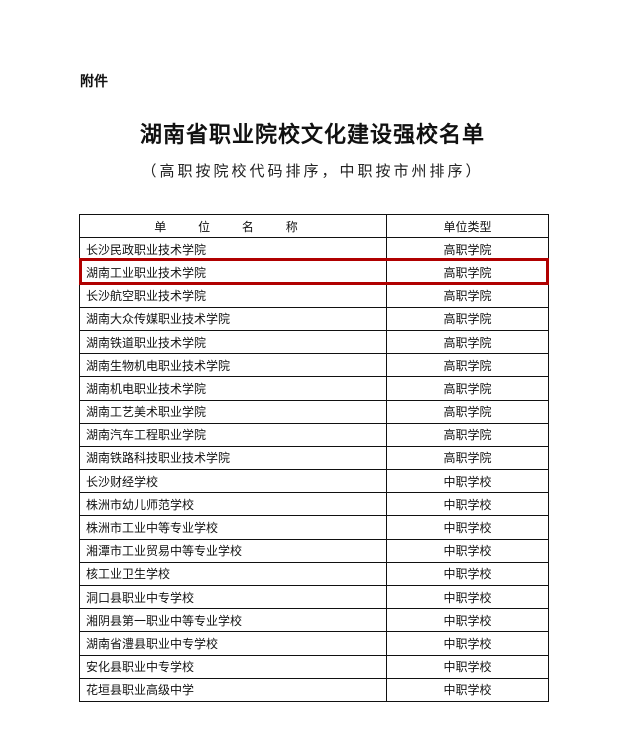  I want to click on header-name: 单 位 名 称, so click(233, 226).